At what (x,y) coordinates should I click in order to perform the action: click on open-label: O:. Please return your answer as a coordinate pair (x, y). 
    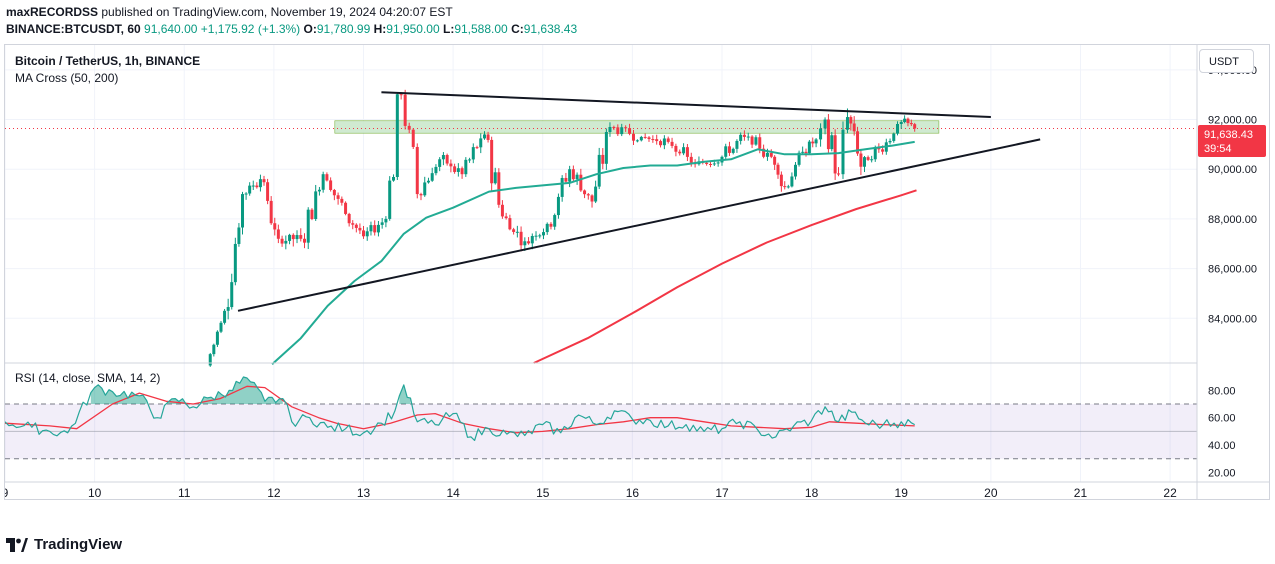
    Looking at the image, I should click on (310, 29).